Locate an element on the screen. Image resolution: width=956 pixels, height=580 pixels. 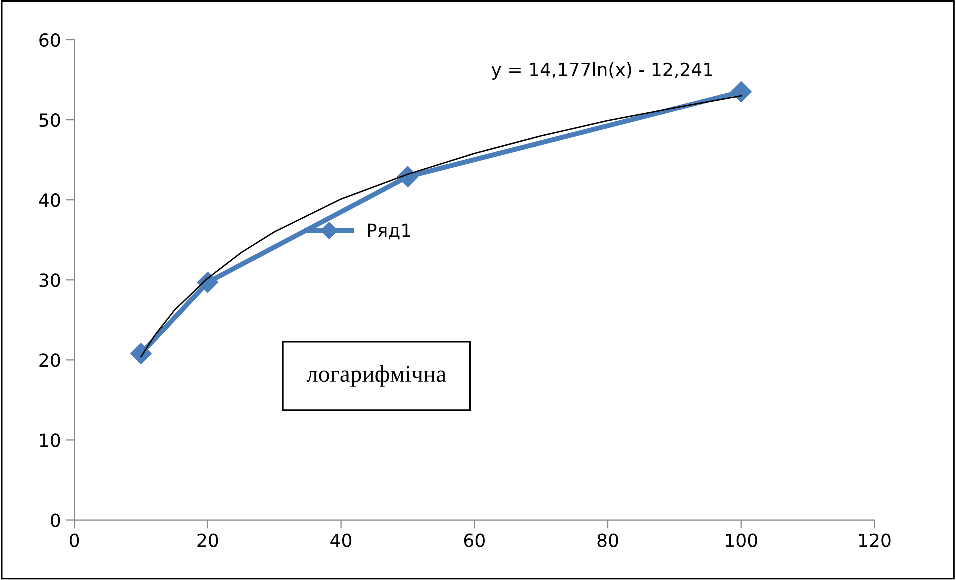
y-tick-label: 30 is located at coordinates (50, 281).